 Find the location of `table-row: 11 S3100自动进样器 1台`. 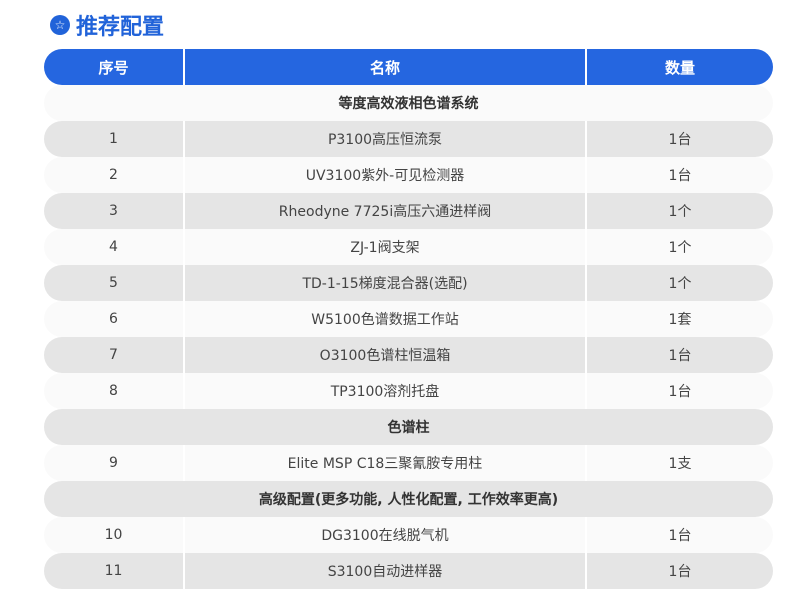

table-row: 11 S3100自动进样器 1台 is located at coordinates (408, 571).